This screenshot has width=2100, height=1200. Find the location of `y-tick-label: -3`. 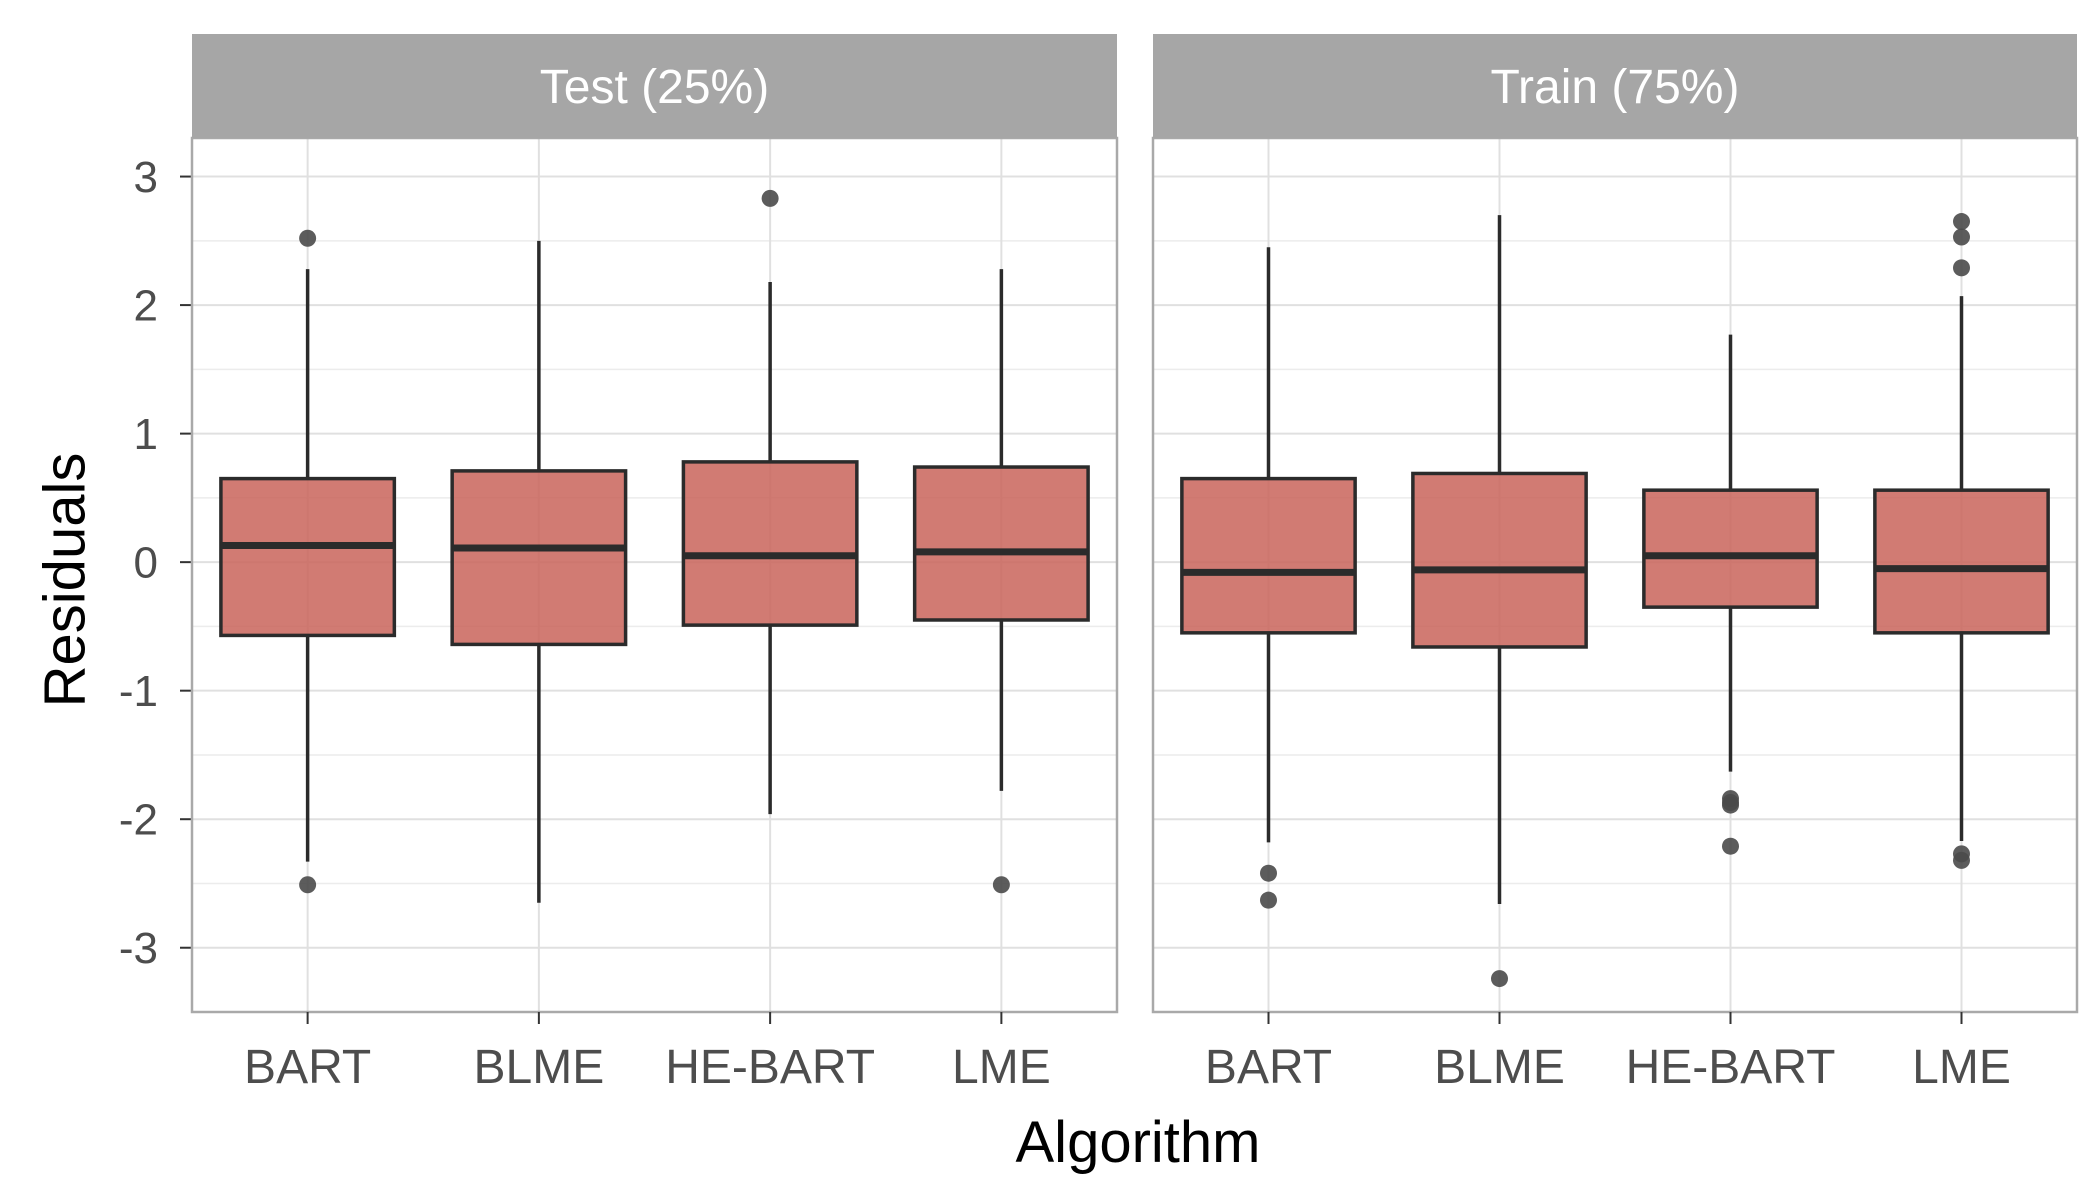

y-tick-label: -3 is located at coordinates (138, 948).